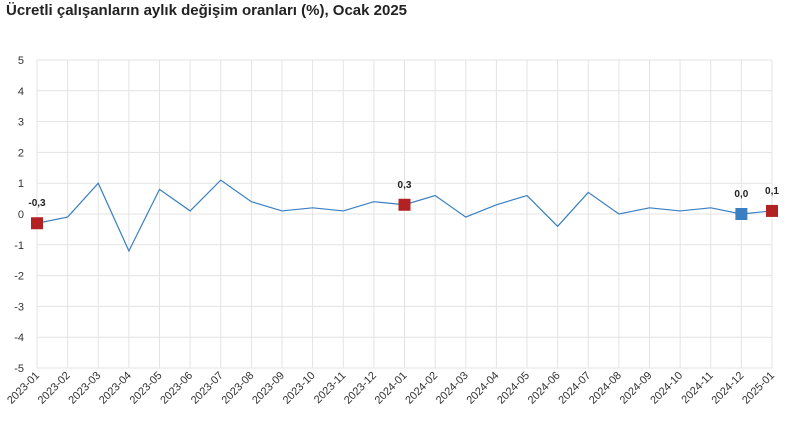 This screenshot has width=789, height=429. What do you see at coordinates (176, 388) in the screenshot?
I see `x-tick-label: 2023-06` at bounding box center [176, 388].